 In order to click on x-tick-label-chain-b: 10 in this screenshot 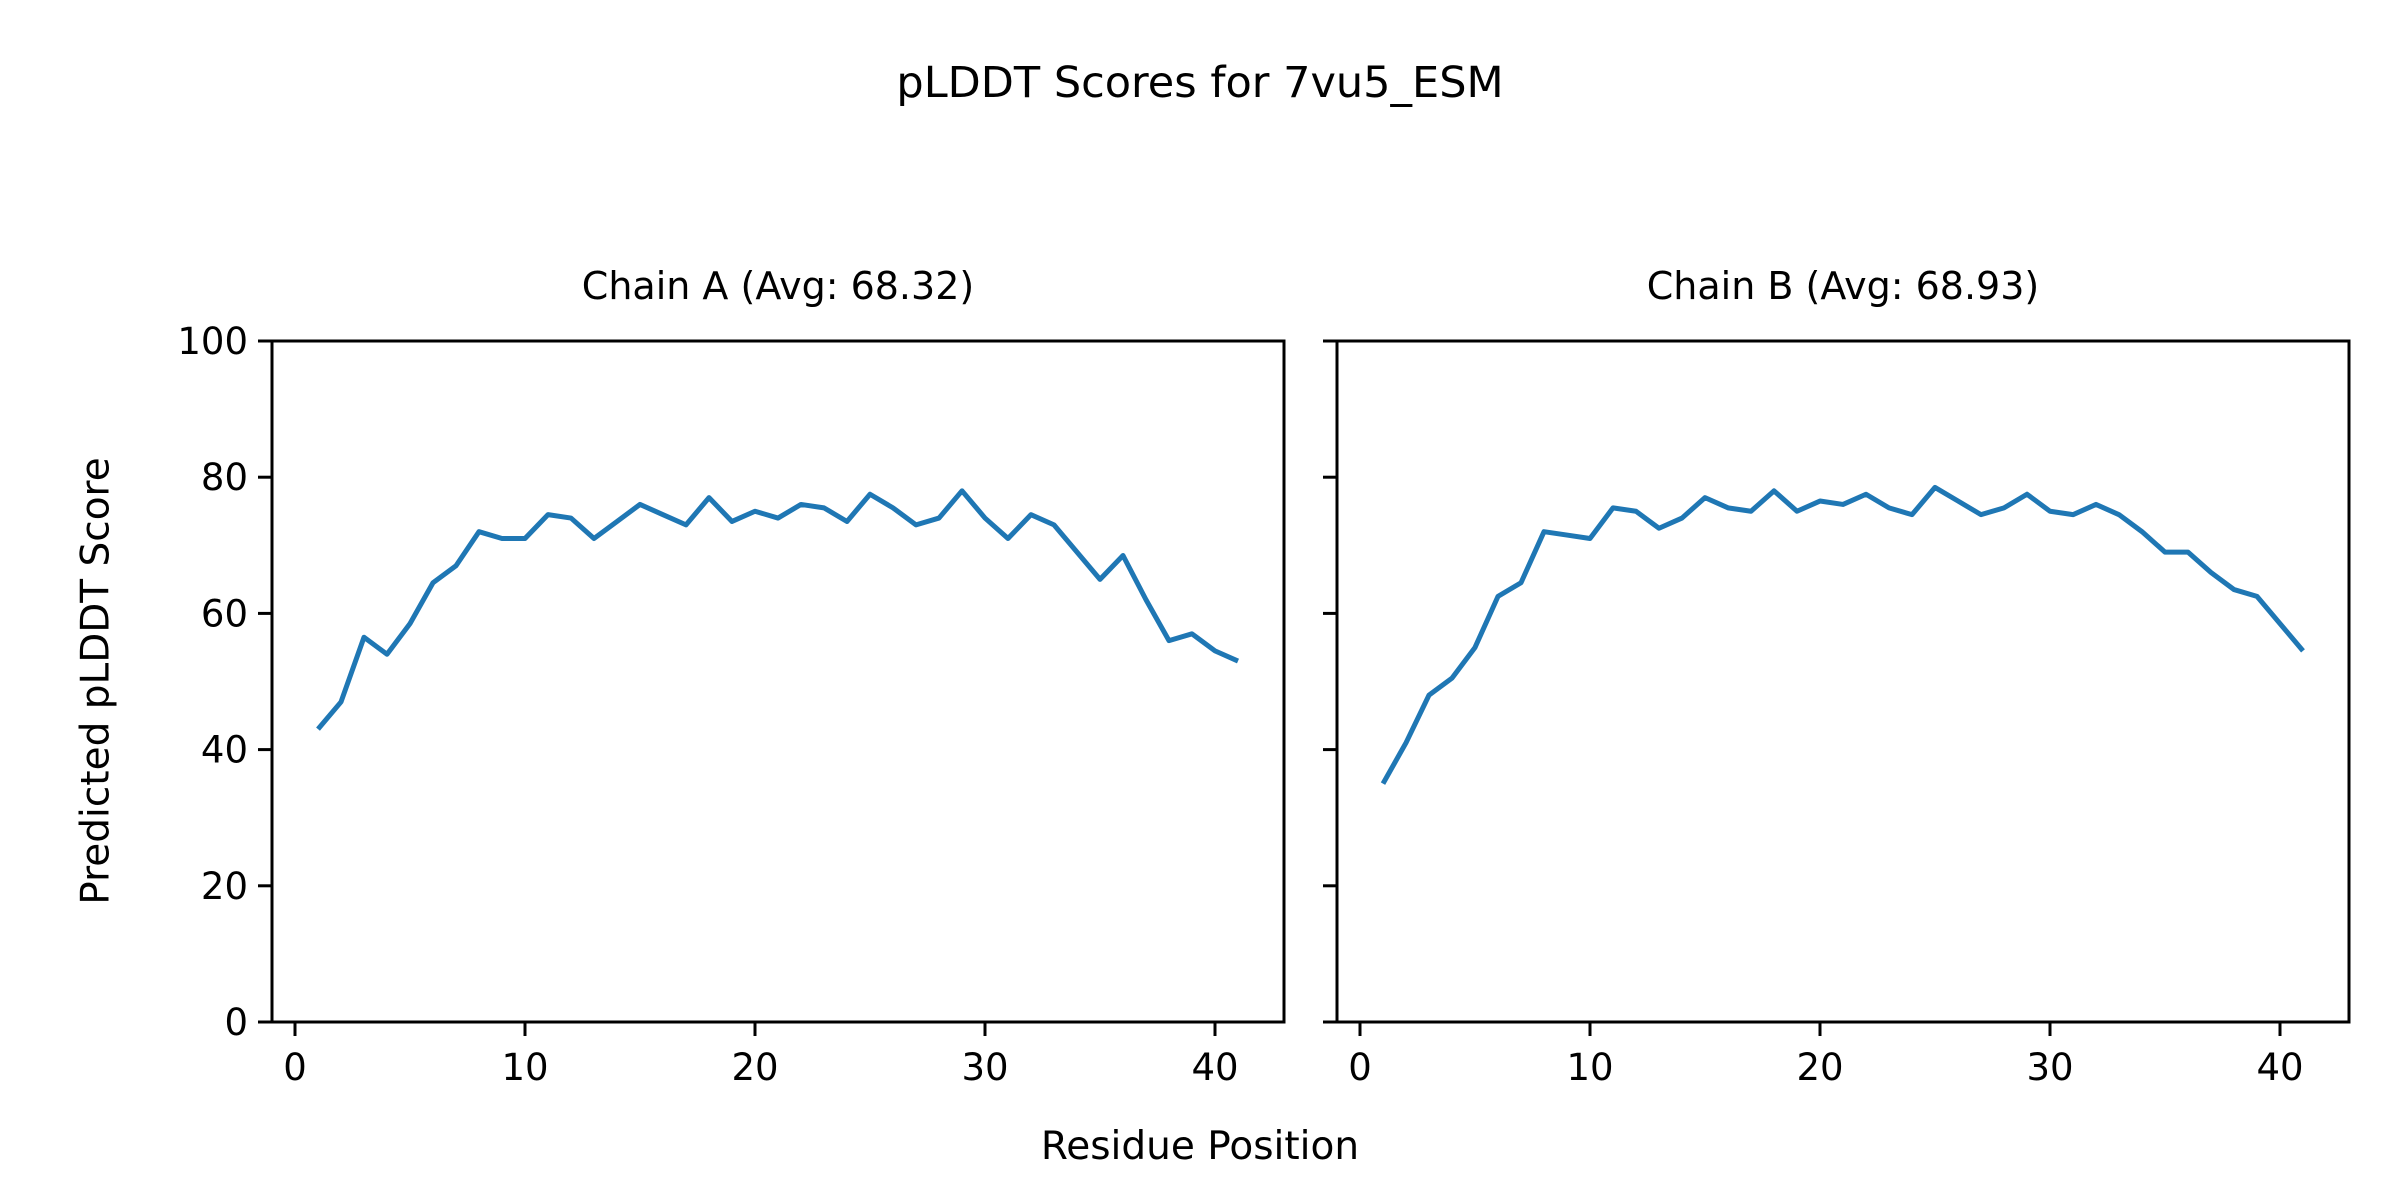, I will do `click(1589, 1067)`.